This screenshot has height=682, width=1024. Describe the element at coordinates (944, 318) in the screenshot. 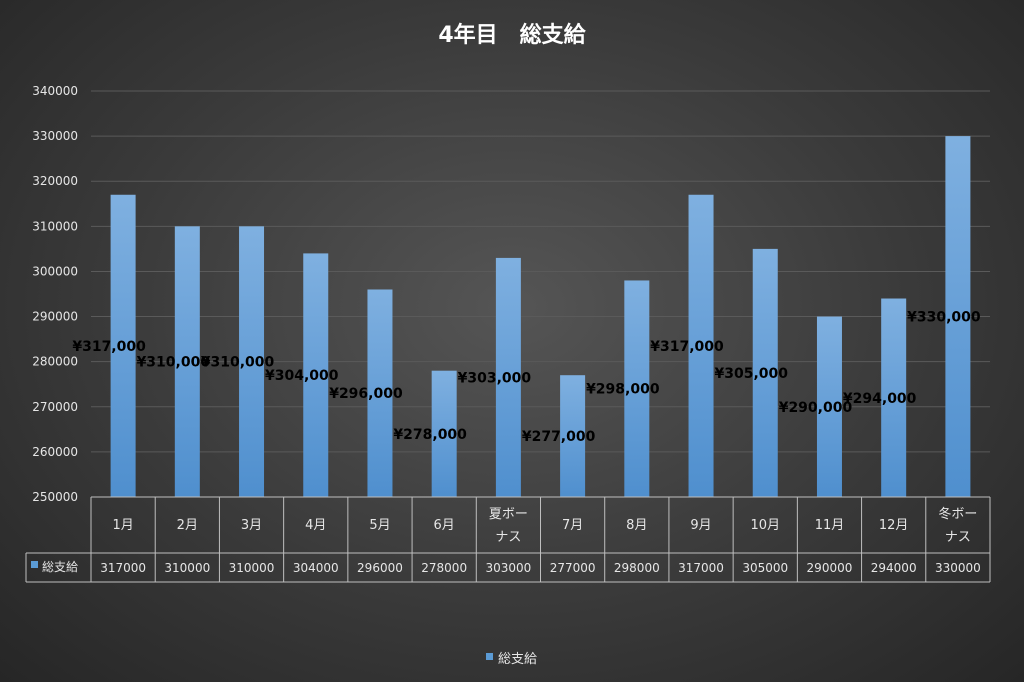

I see `data-label: ¥330,000` at that location.